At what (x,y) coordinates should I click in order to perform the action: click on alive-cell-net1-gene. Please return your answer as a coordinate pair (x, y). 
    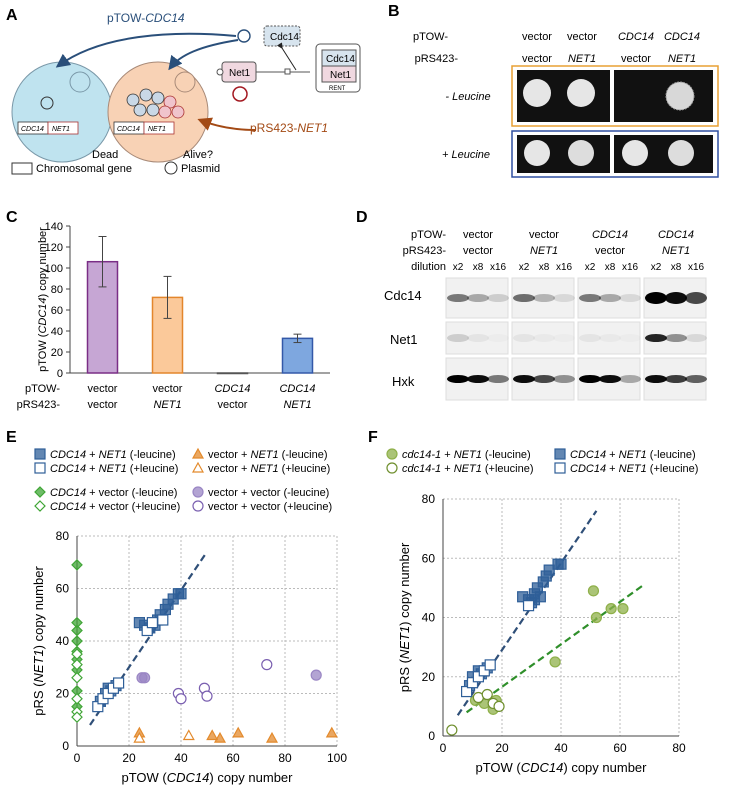
    Looking at the image, I should click on (159, 128).